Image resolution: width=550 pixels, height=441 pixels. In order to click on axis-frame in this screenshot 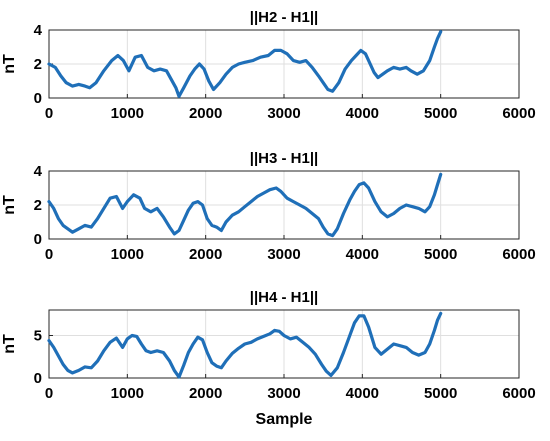, I will do `click(284, 64)`.